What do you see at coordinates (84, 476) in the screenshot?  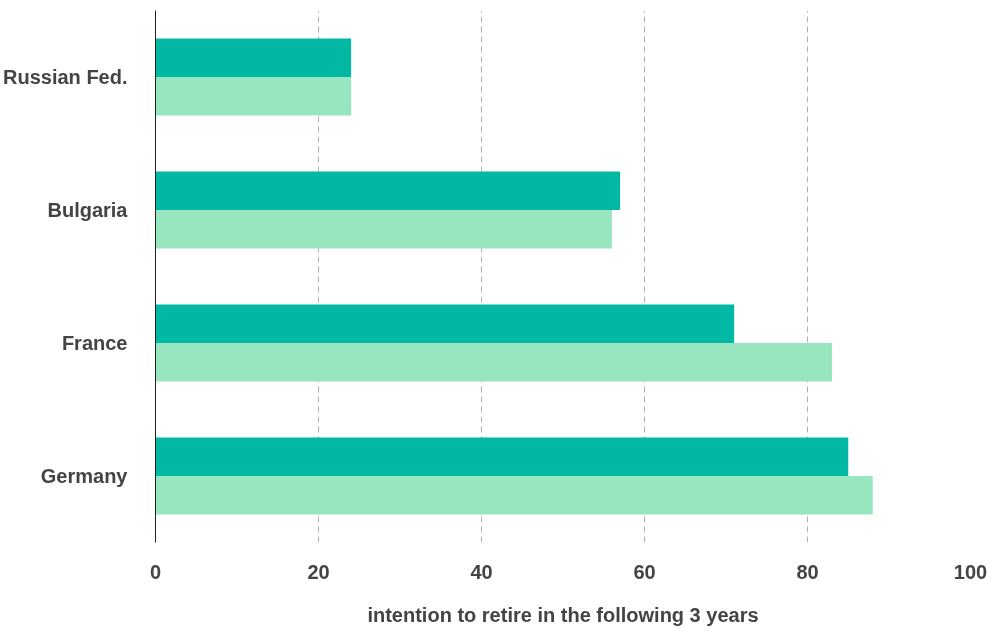 I see `y-tick-label: Germany` at bounding box center [84, 476].